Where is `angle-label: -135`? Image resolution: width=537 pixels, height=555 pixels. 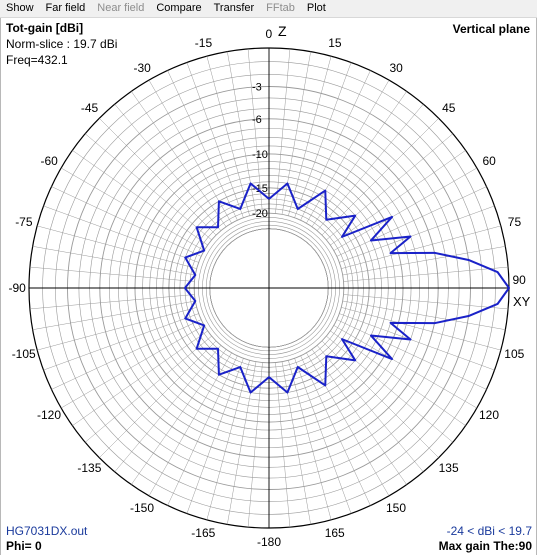 angle-label: -135 is located at coordinates (89, 467).